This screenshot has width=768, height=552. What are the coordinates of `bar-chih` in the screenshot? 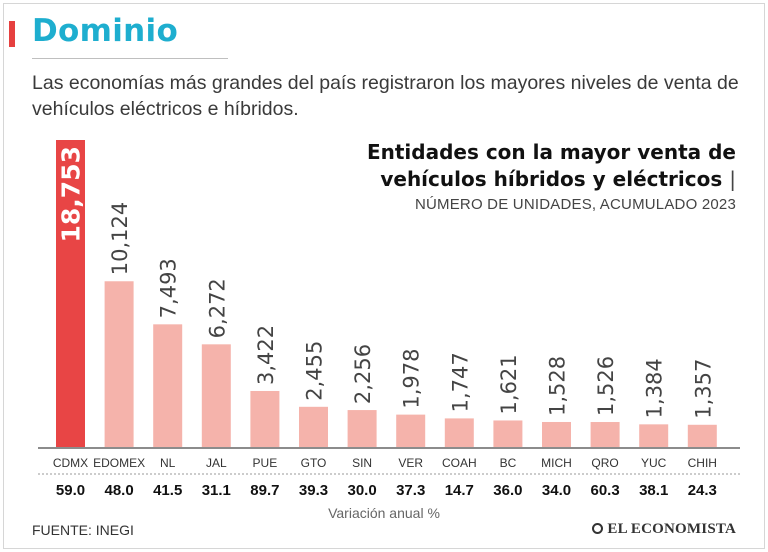 It's located at (702, 435).